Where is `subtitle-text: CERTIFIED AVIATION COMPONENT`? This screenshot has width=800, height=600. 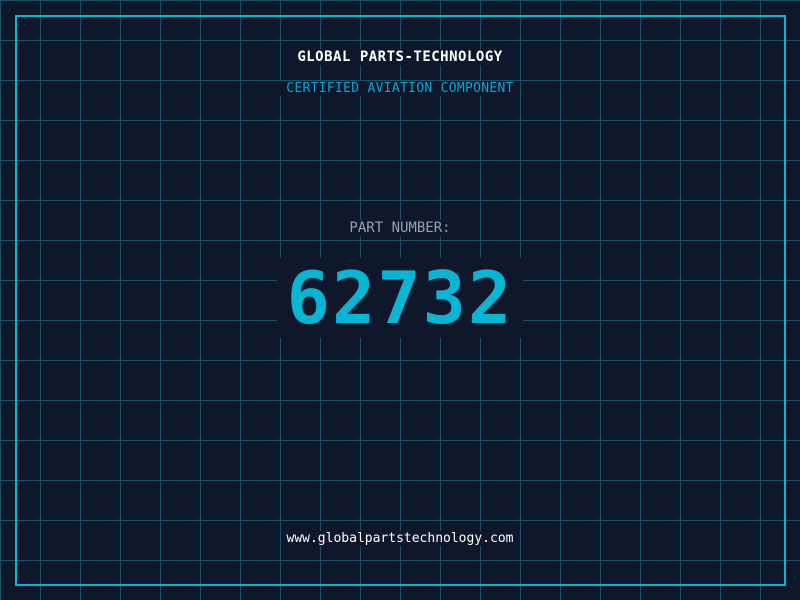
subtitle-text: CERTIFIED AVIATION COMPONENT is located at coordinates (400, 88).